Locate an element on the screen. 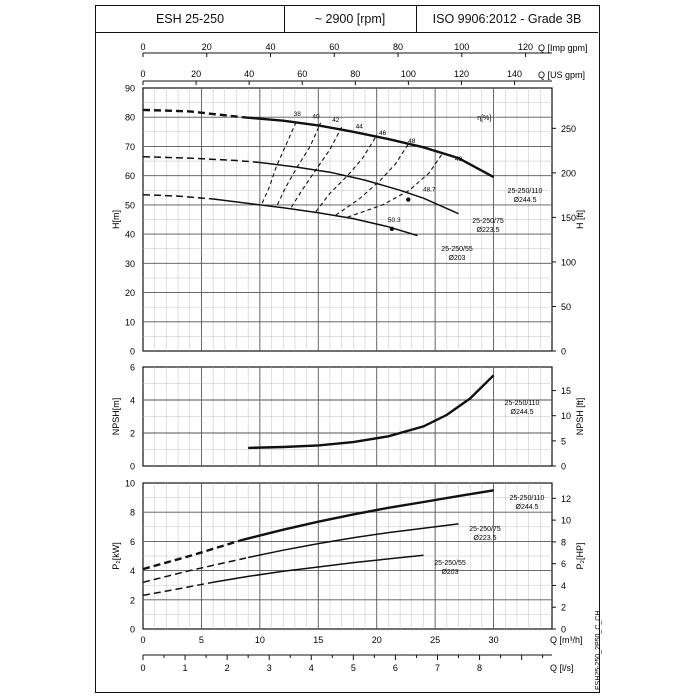 The width and height of the screenshot is (700, 700). power-series-label: 25-250/110 is located at coordinates (527, 498).